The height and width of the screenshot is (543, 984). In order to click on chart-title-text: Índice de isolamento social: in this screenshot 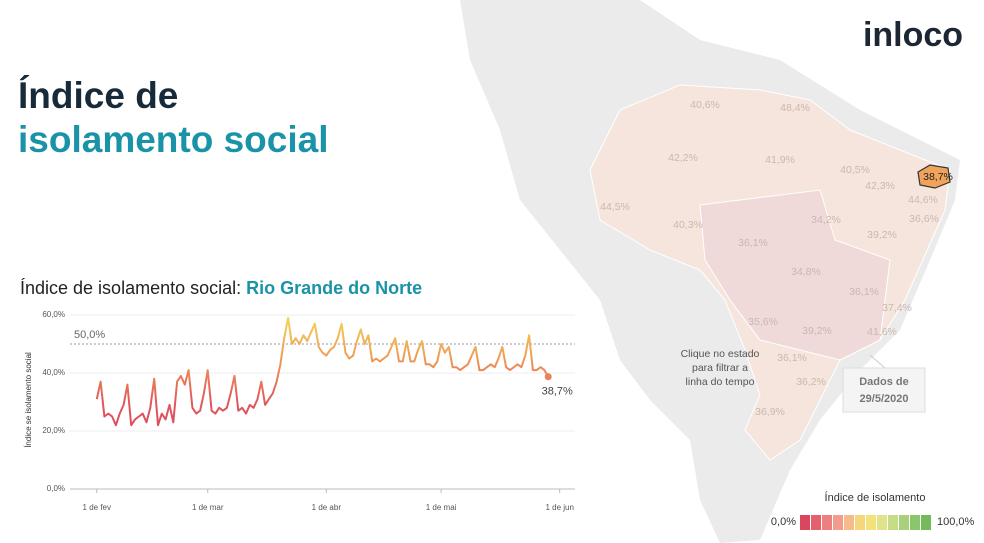, I will do `click(133, 288)`.